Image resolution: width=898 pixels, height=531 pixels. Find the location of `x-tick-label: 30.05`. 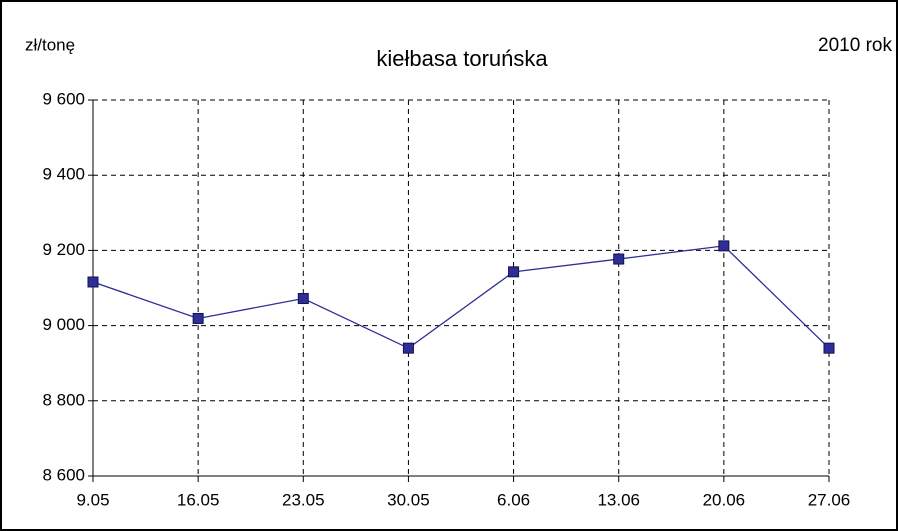

x-tick-label: 30.05 is located at coordinates (408, 499).